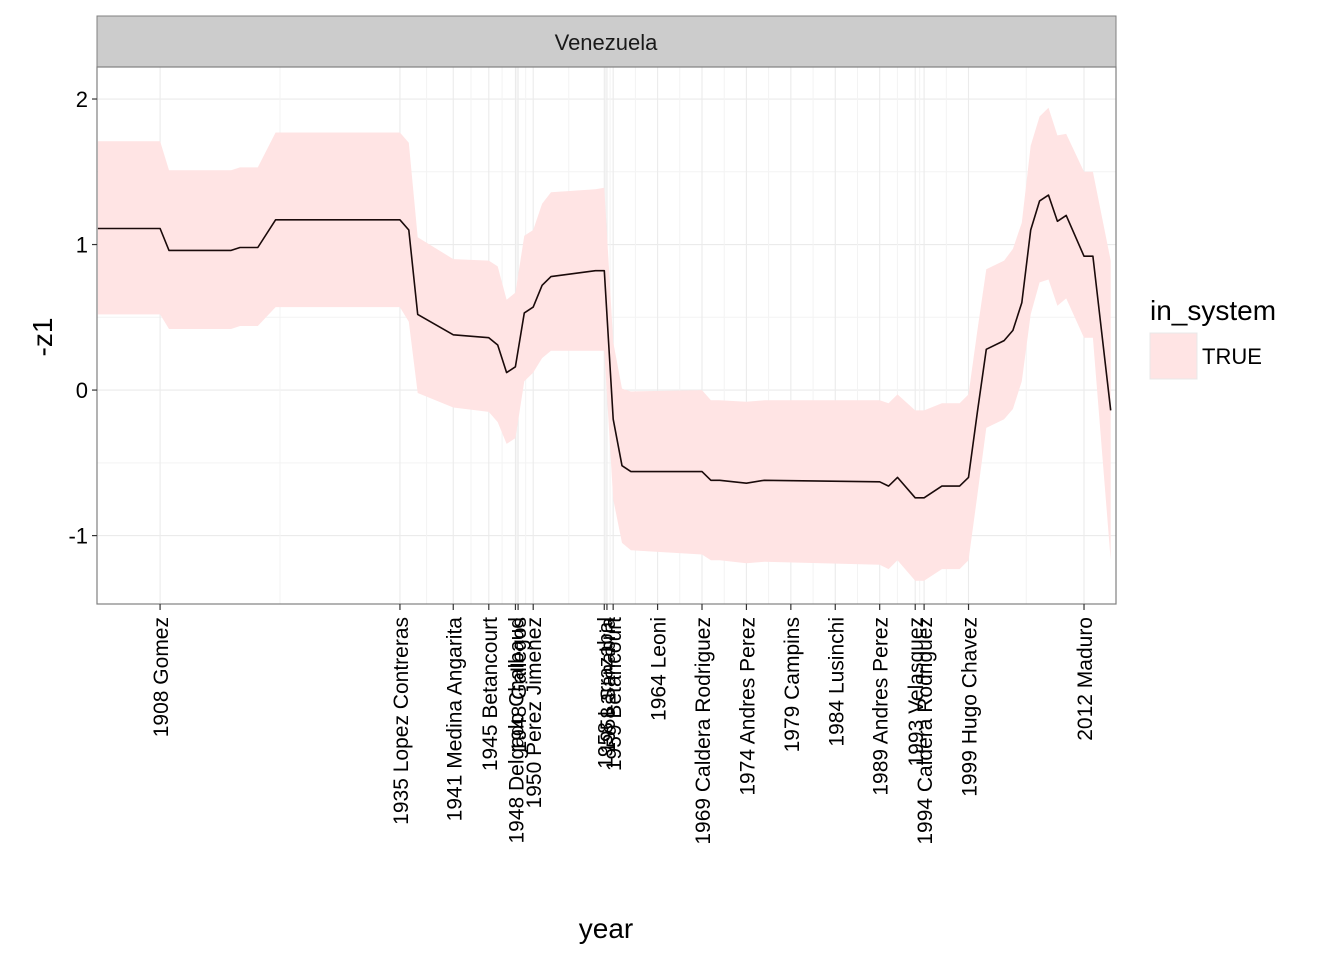 Image resolution: width=1344 pixels, height=960 pixels. What do you see at coordinates (881, 706) in the screenshot?
I see `x-tick-label: 1989 Andres Perez` at bounding box center [881, 706].